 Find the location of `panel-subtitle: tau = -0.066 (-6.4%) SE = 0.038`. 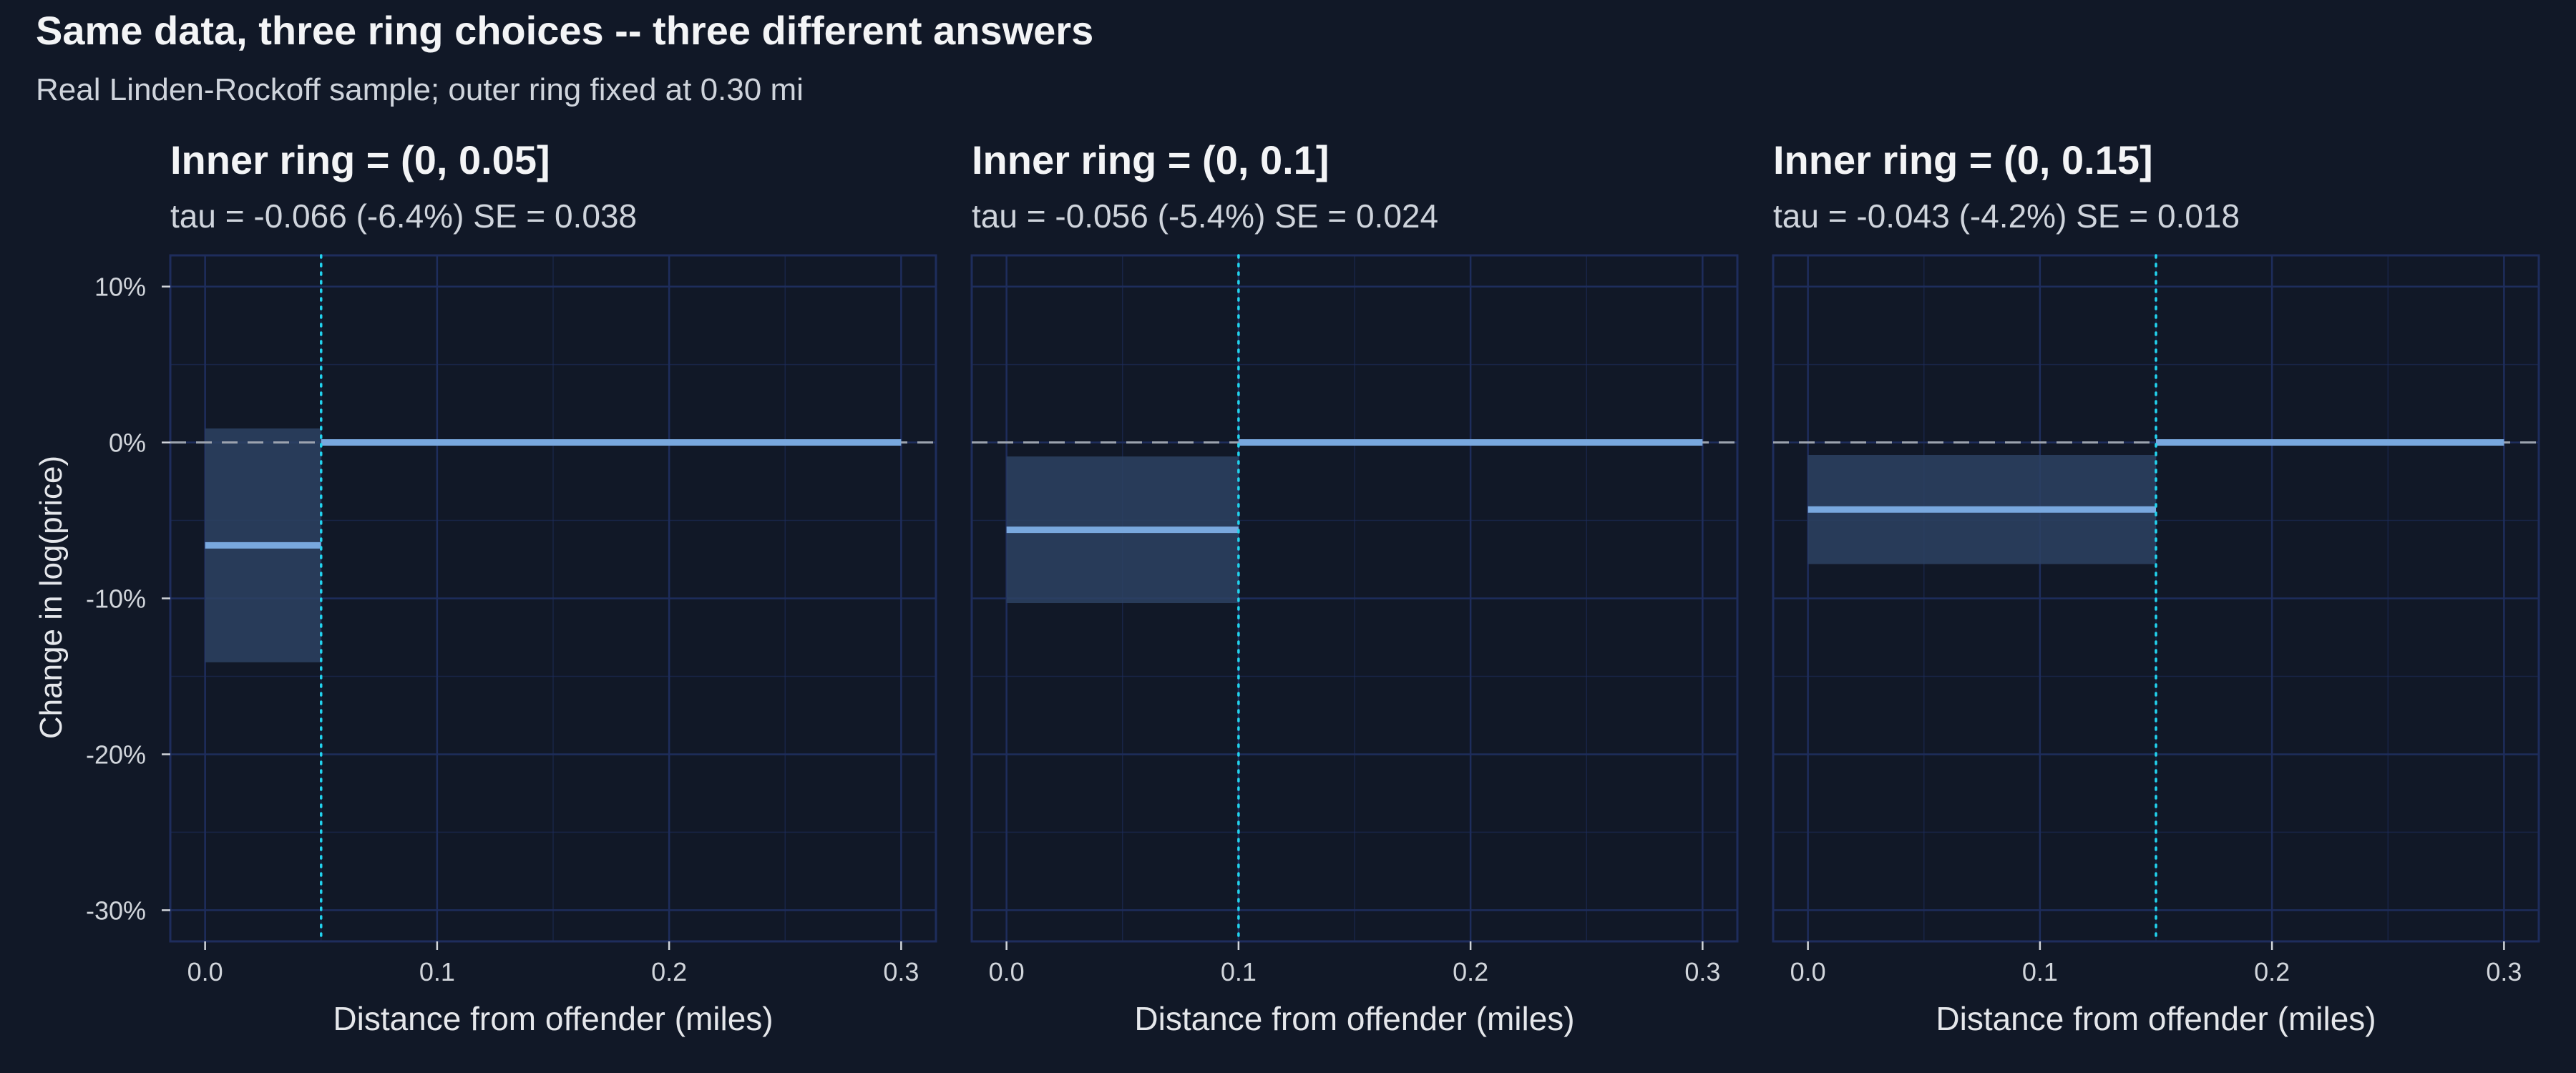

panel-subtitle: tau = -0.066 (-6.4%) SE = 0.038 is located at coordinates (403, 216).